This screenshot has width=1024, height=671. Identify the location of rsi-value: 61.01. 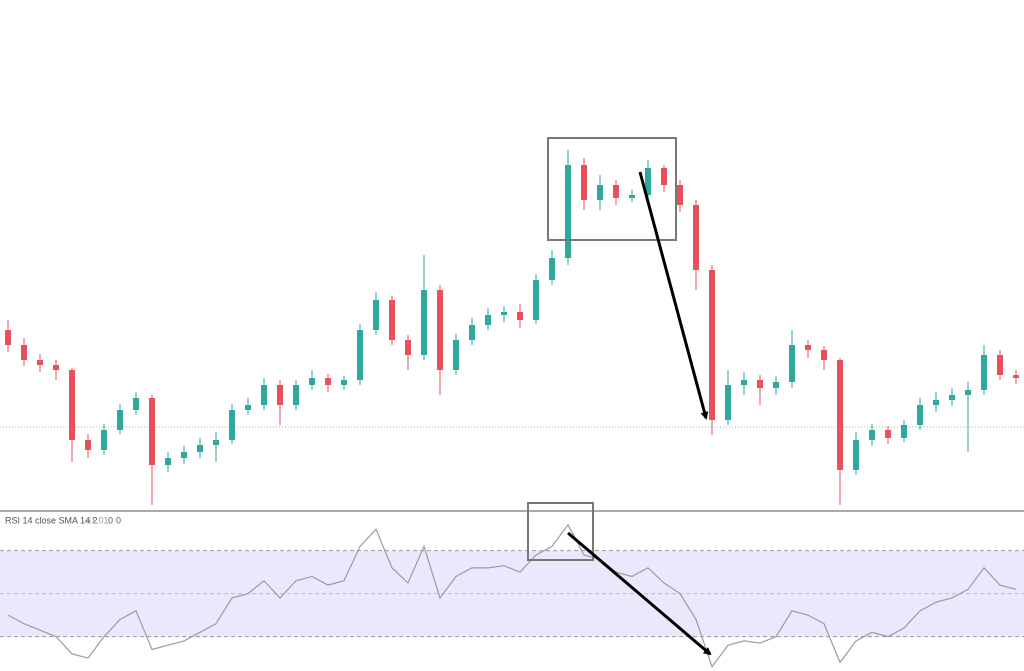
(97, 520).